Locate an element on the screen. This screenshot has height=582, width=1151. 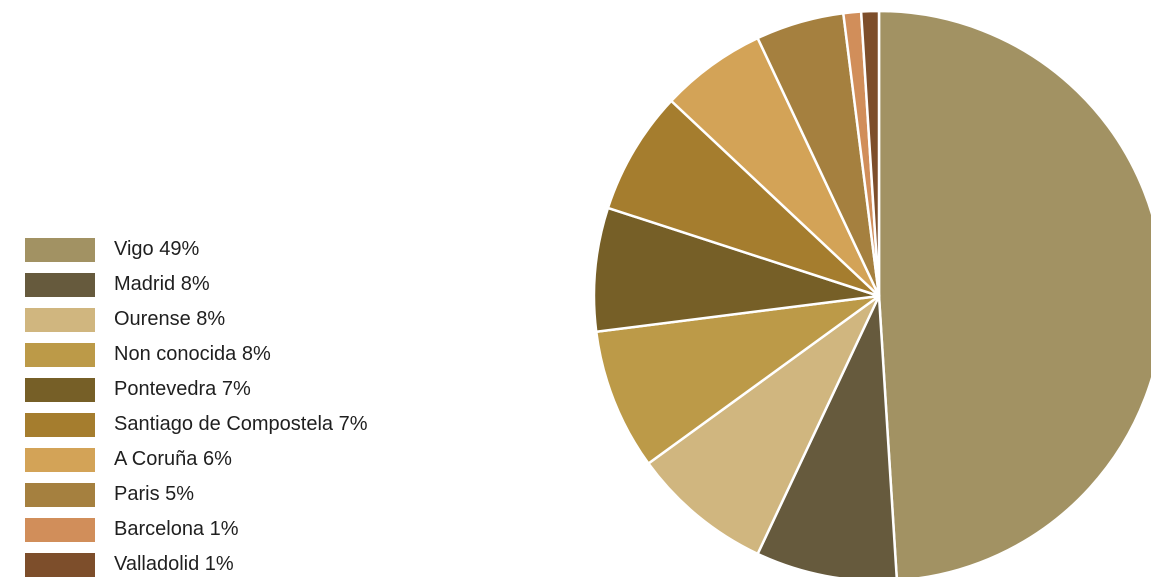
legend-label: Paris 5% is located at coordinates (154, 494).